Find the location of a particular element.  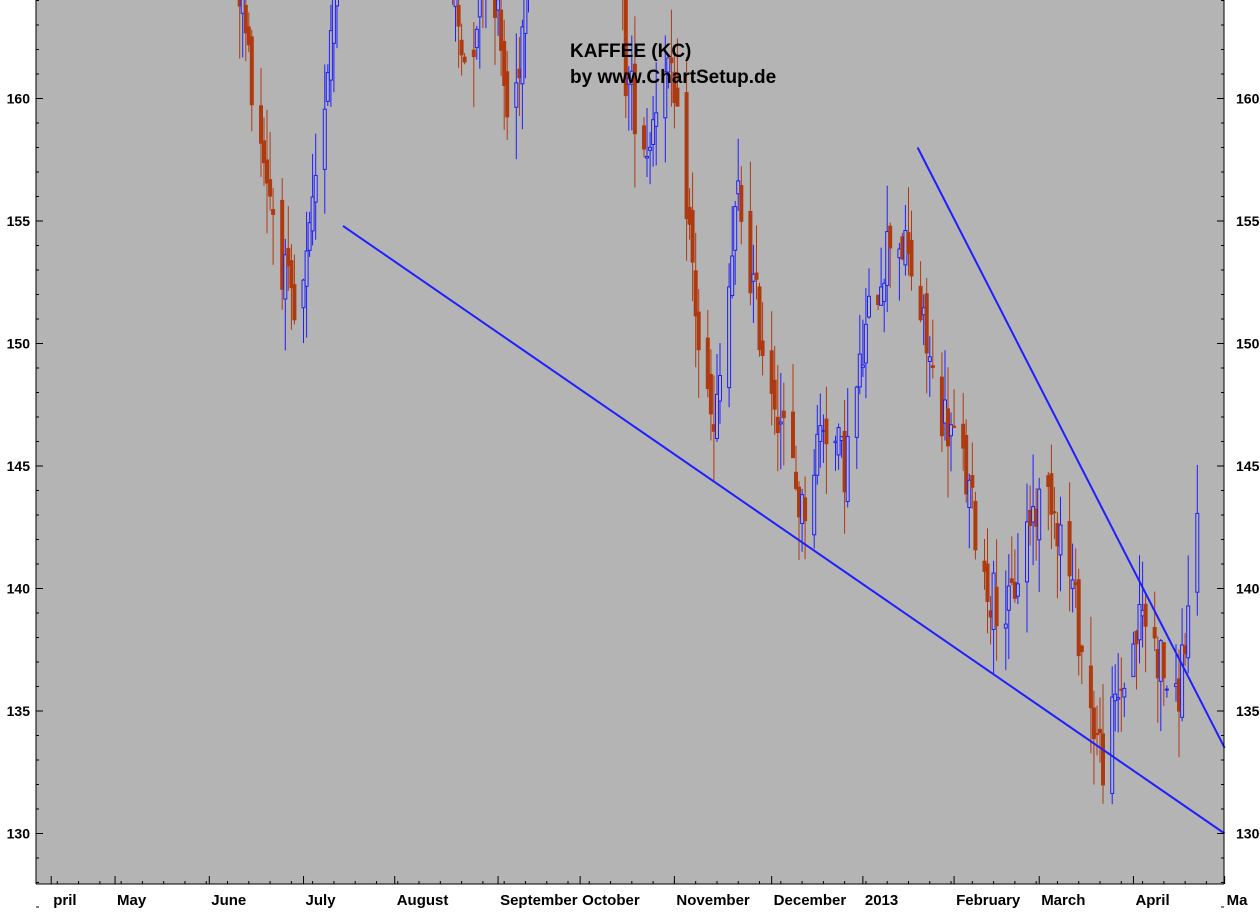

x-tick-label: Ma is located at coordinates (1237, 900).